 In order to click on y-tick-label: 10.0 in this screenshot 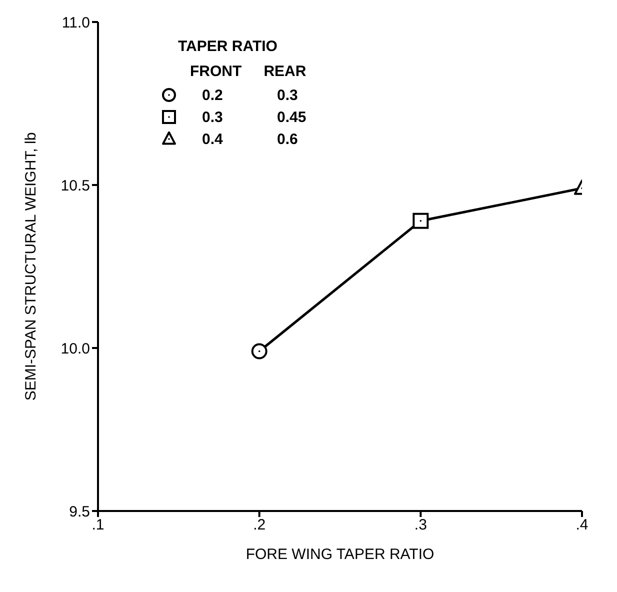, I will do `click(75, 349)`.